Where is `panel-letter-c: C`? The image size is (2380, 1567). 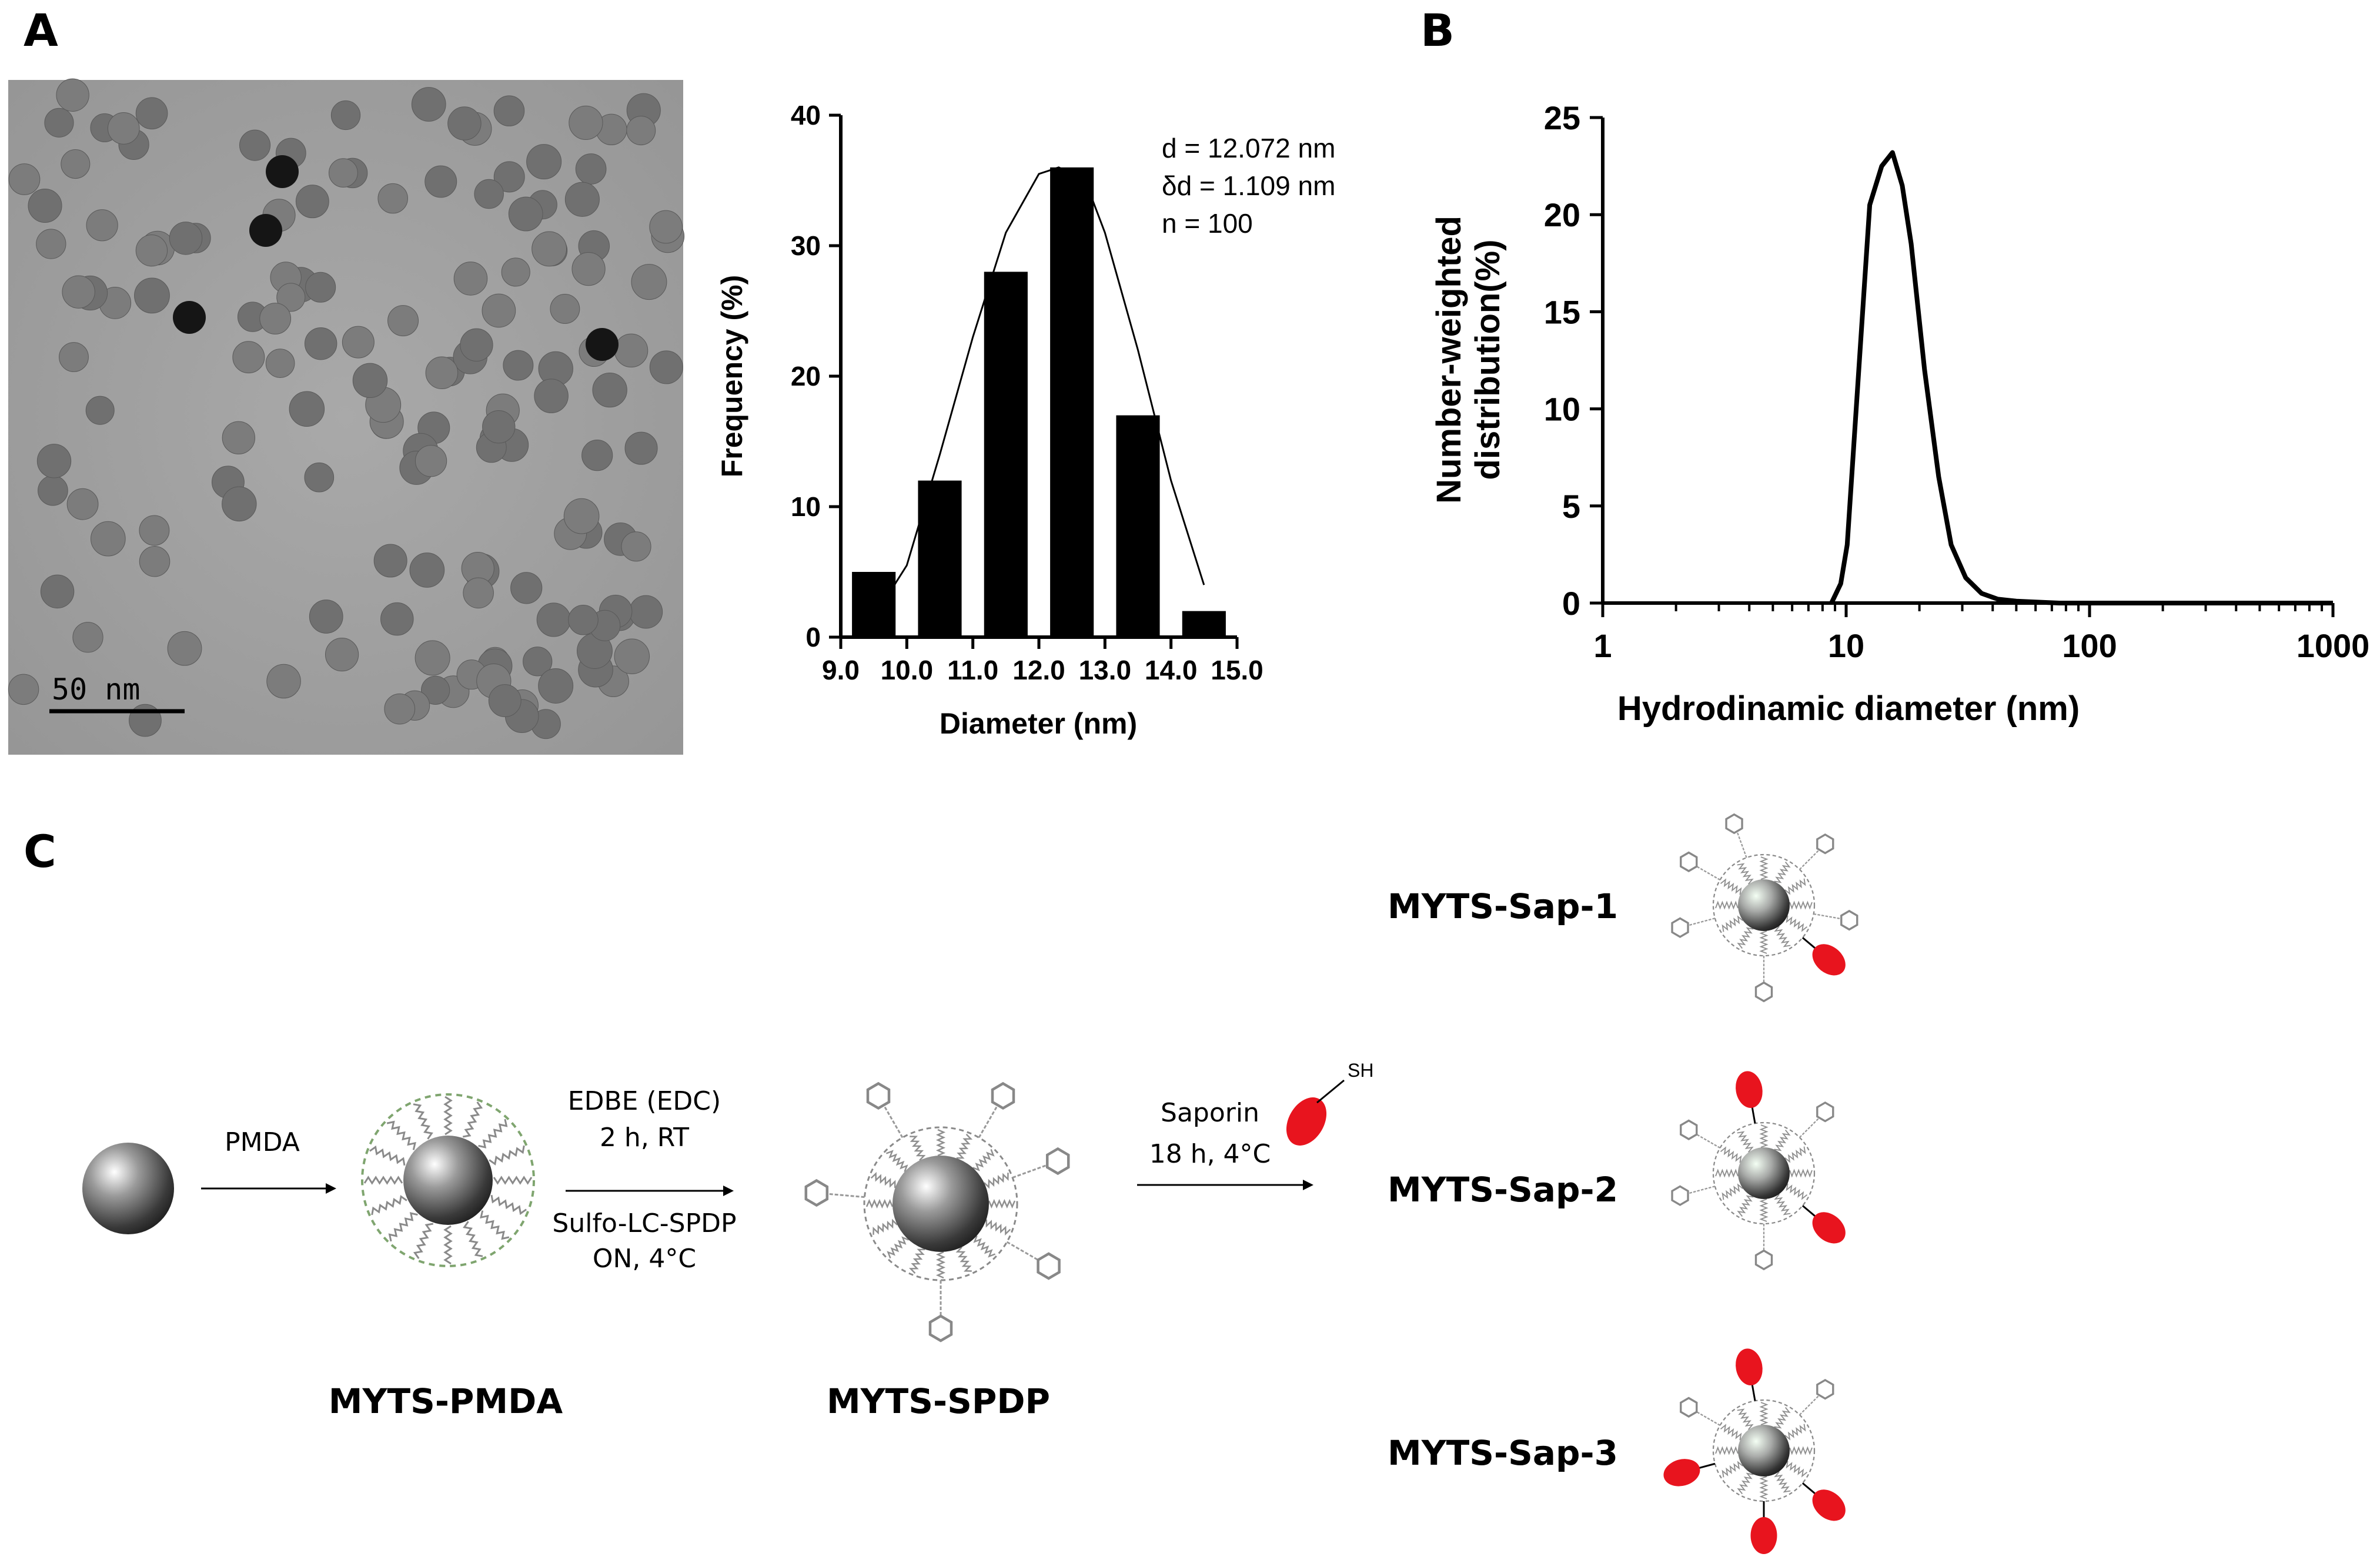 panel-letter-c: C is located at coordinates (40, 851).